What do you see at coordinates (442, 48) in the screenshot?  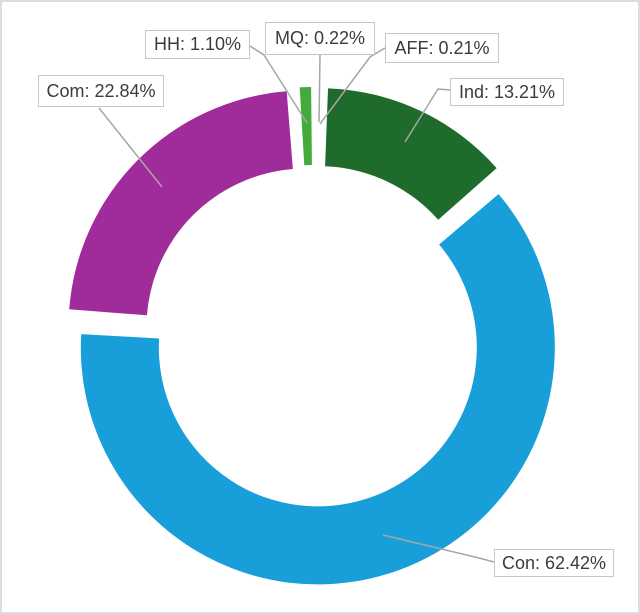 I see `callout-label-aff: AFF: 0.21%` at bounding box center [442, 48].